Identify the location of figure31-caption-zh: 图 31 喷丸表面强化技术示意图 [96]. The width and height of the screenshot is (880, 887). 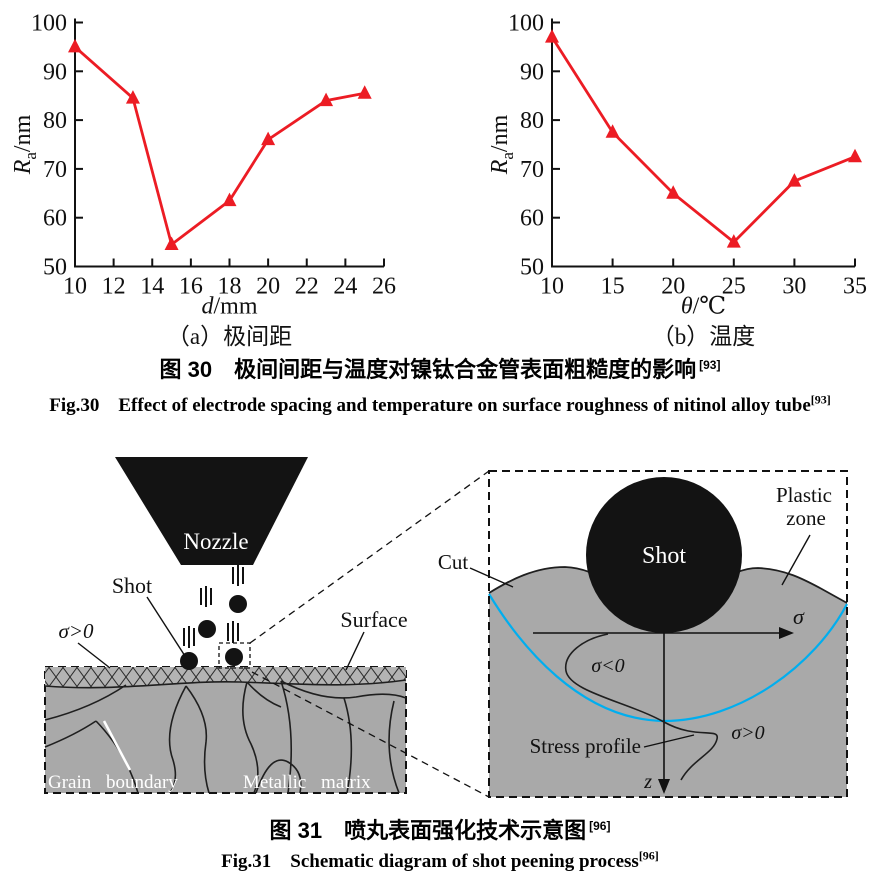
(440, 829).